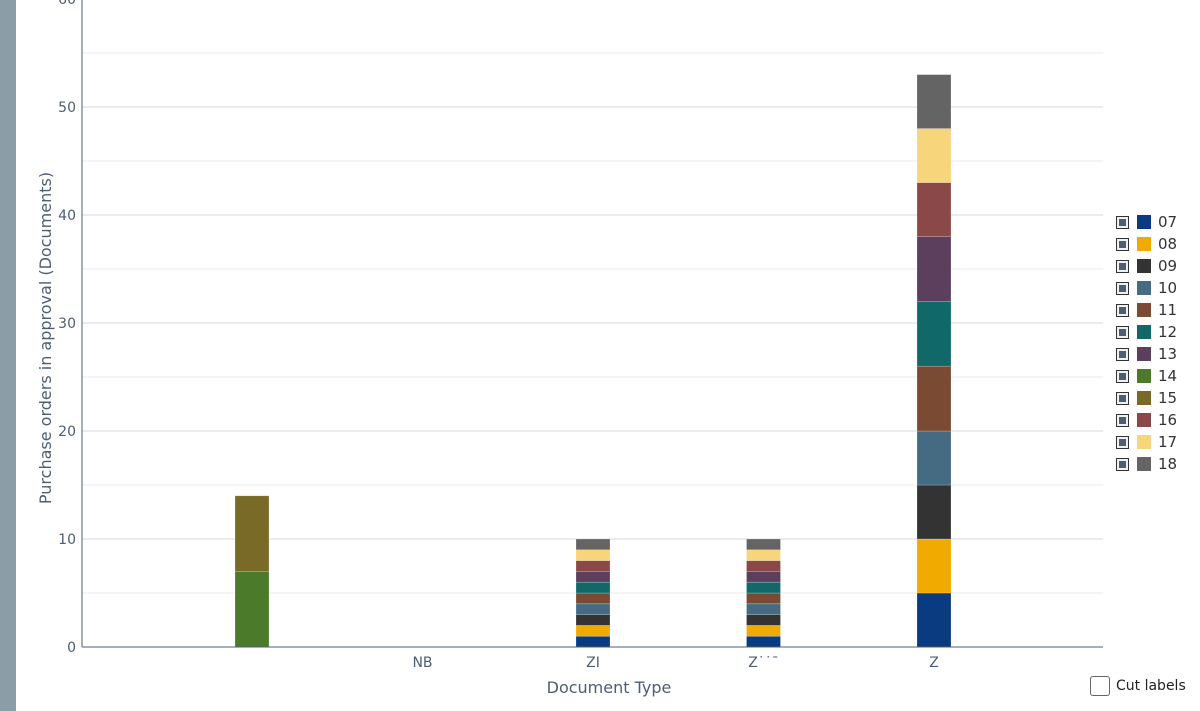 The image size is (1200, 711). I want to click on legend-item-11: 11, so click(1146, 310).